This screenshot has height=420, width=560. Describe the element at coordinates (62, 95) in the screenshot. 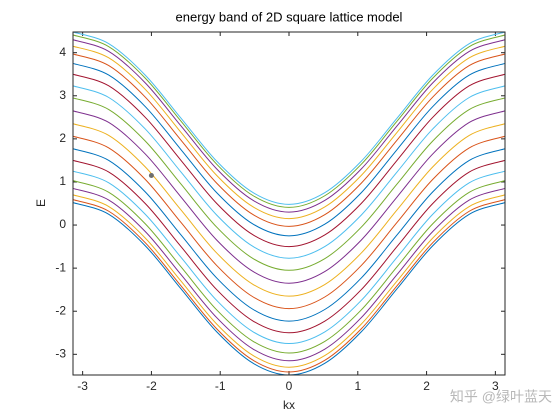

I see `y-tick-label: 3` at that location.